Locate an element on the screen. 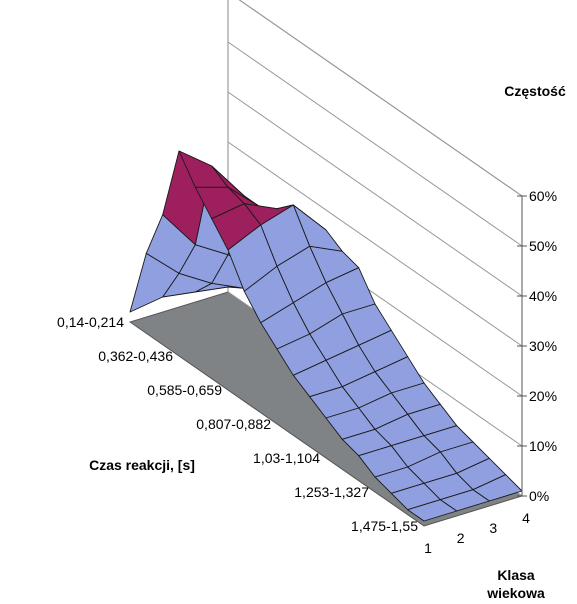 The width and height of the screenshot is (577, 604). z-tick-label: 20% is located at coordinates (543, 396).